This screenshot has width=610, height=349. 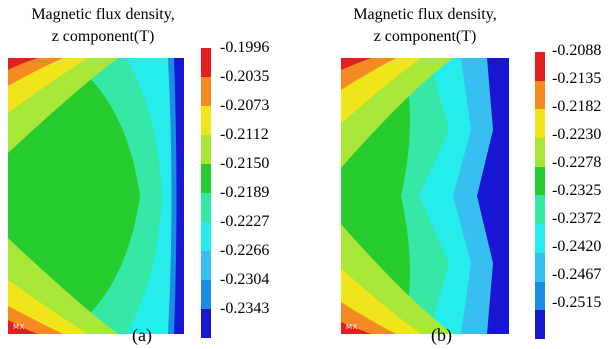 I want to click on colorbar-label: -0.2230, so click(x=577, y=134).